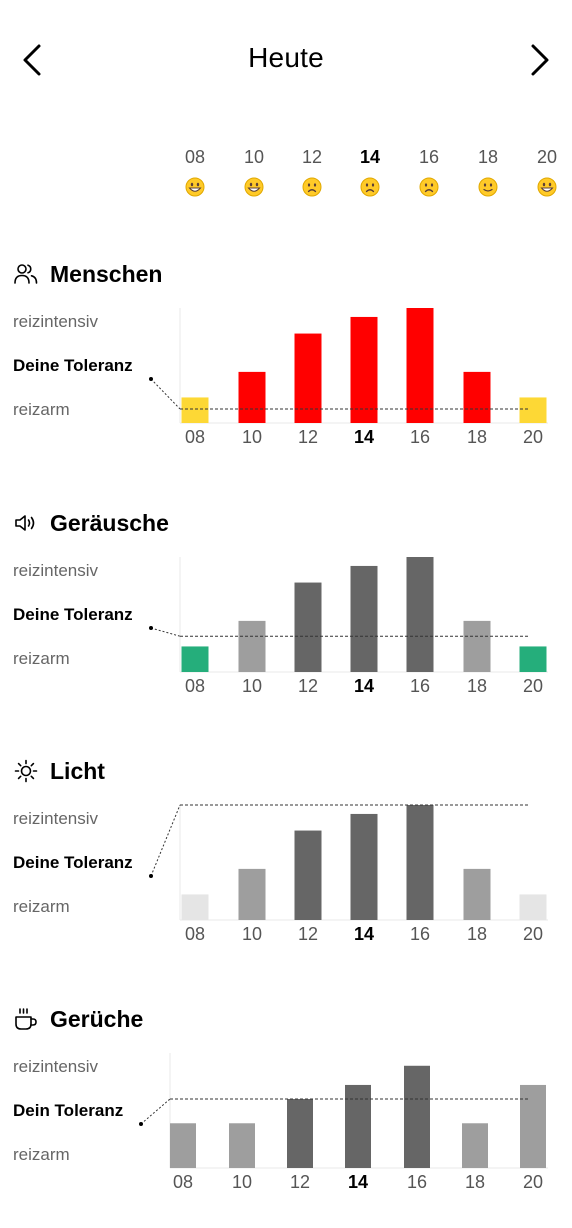  Describe the element at coordinates (26, 523) in the screenshot. I see `speaker-icon` at that location.